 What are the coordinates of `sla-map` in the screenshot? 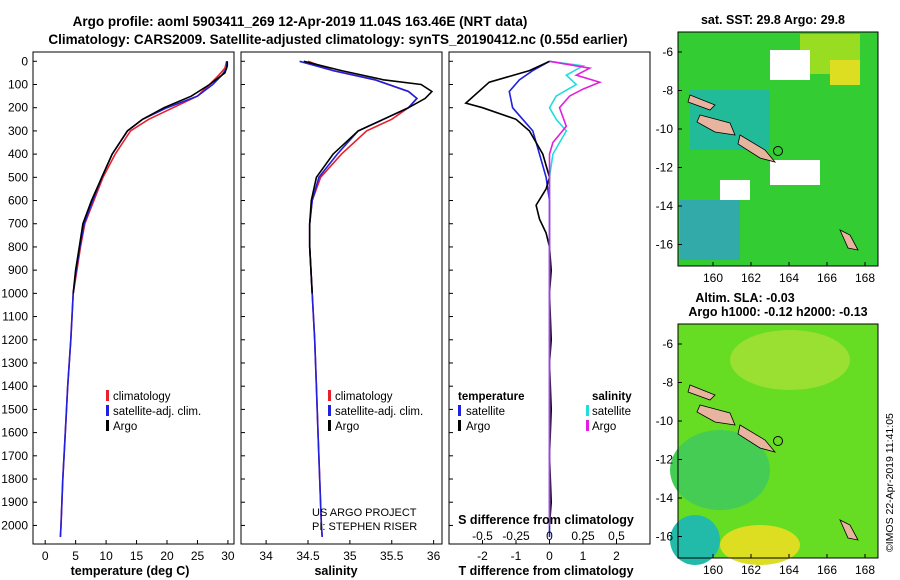 It's located at (774, 444).